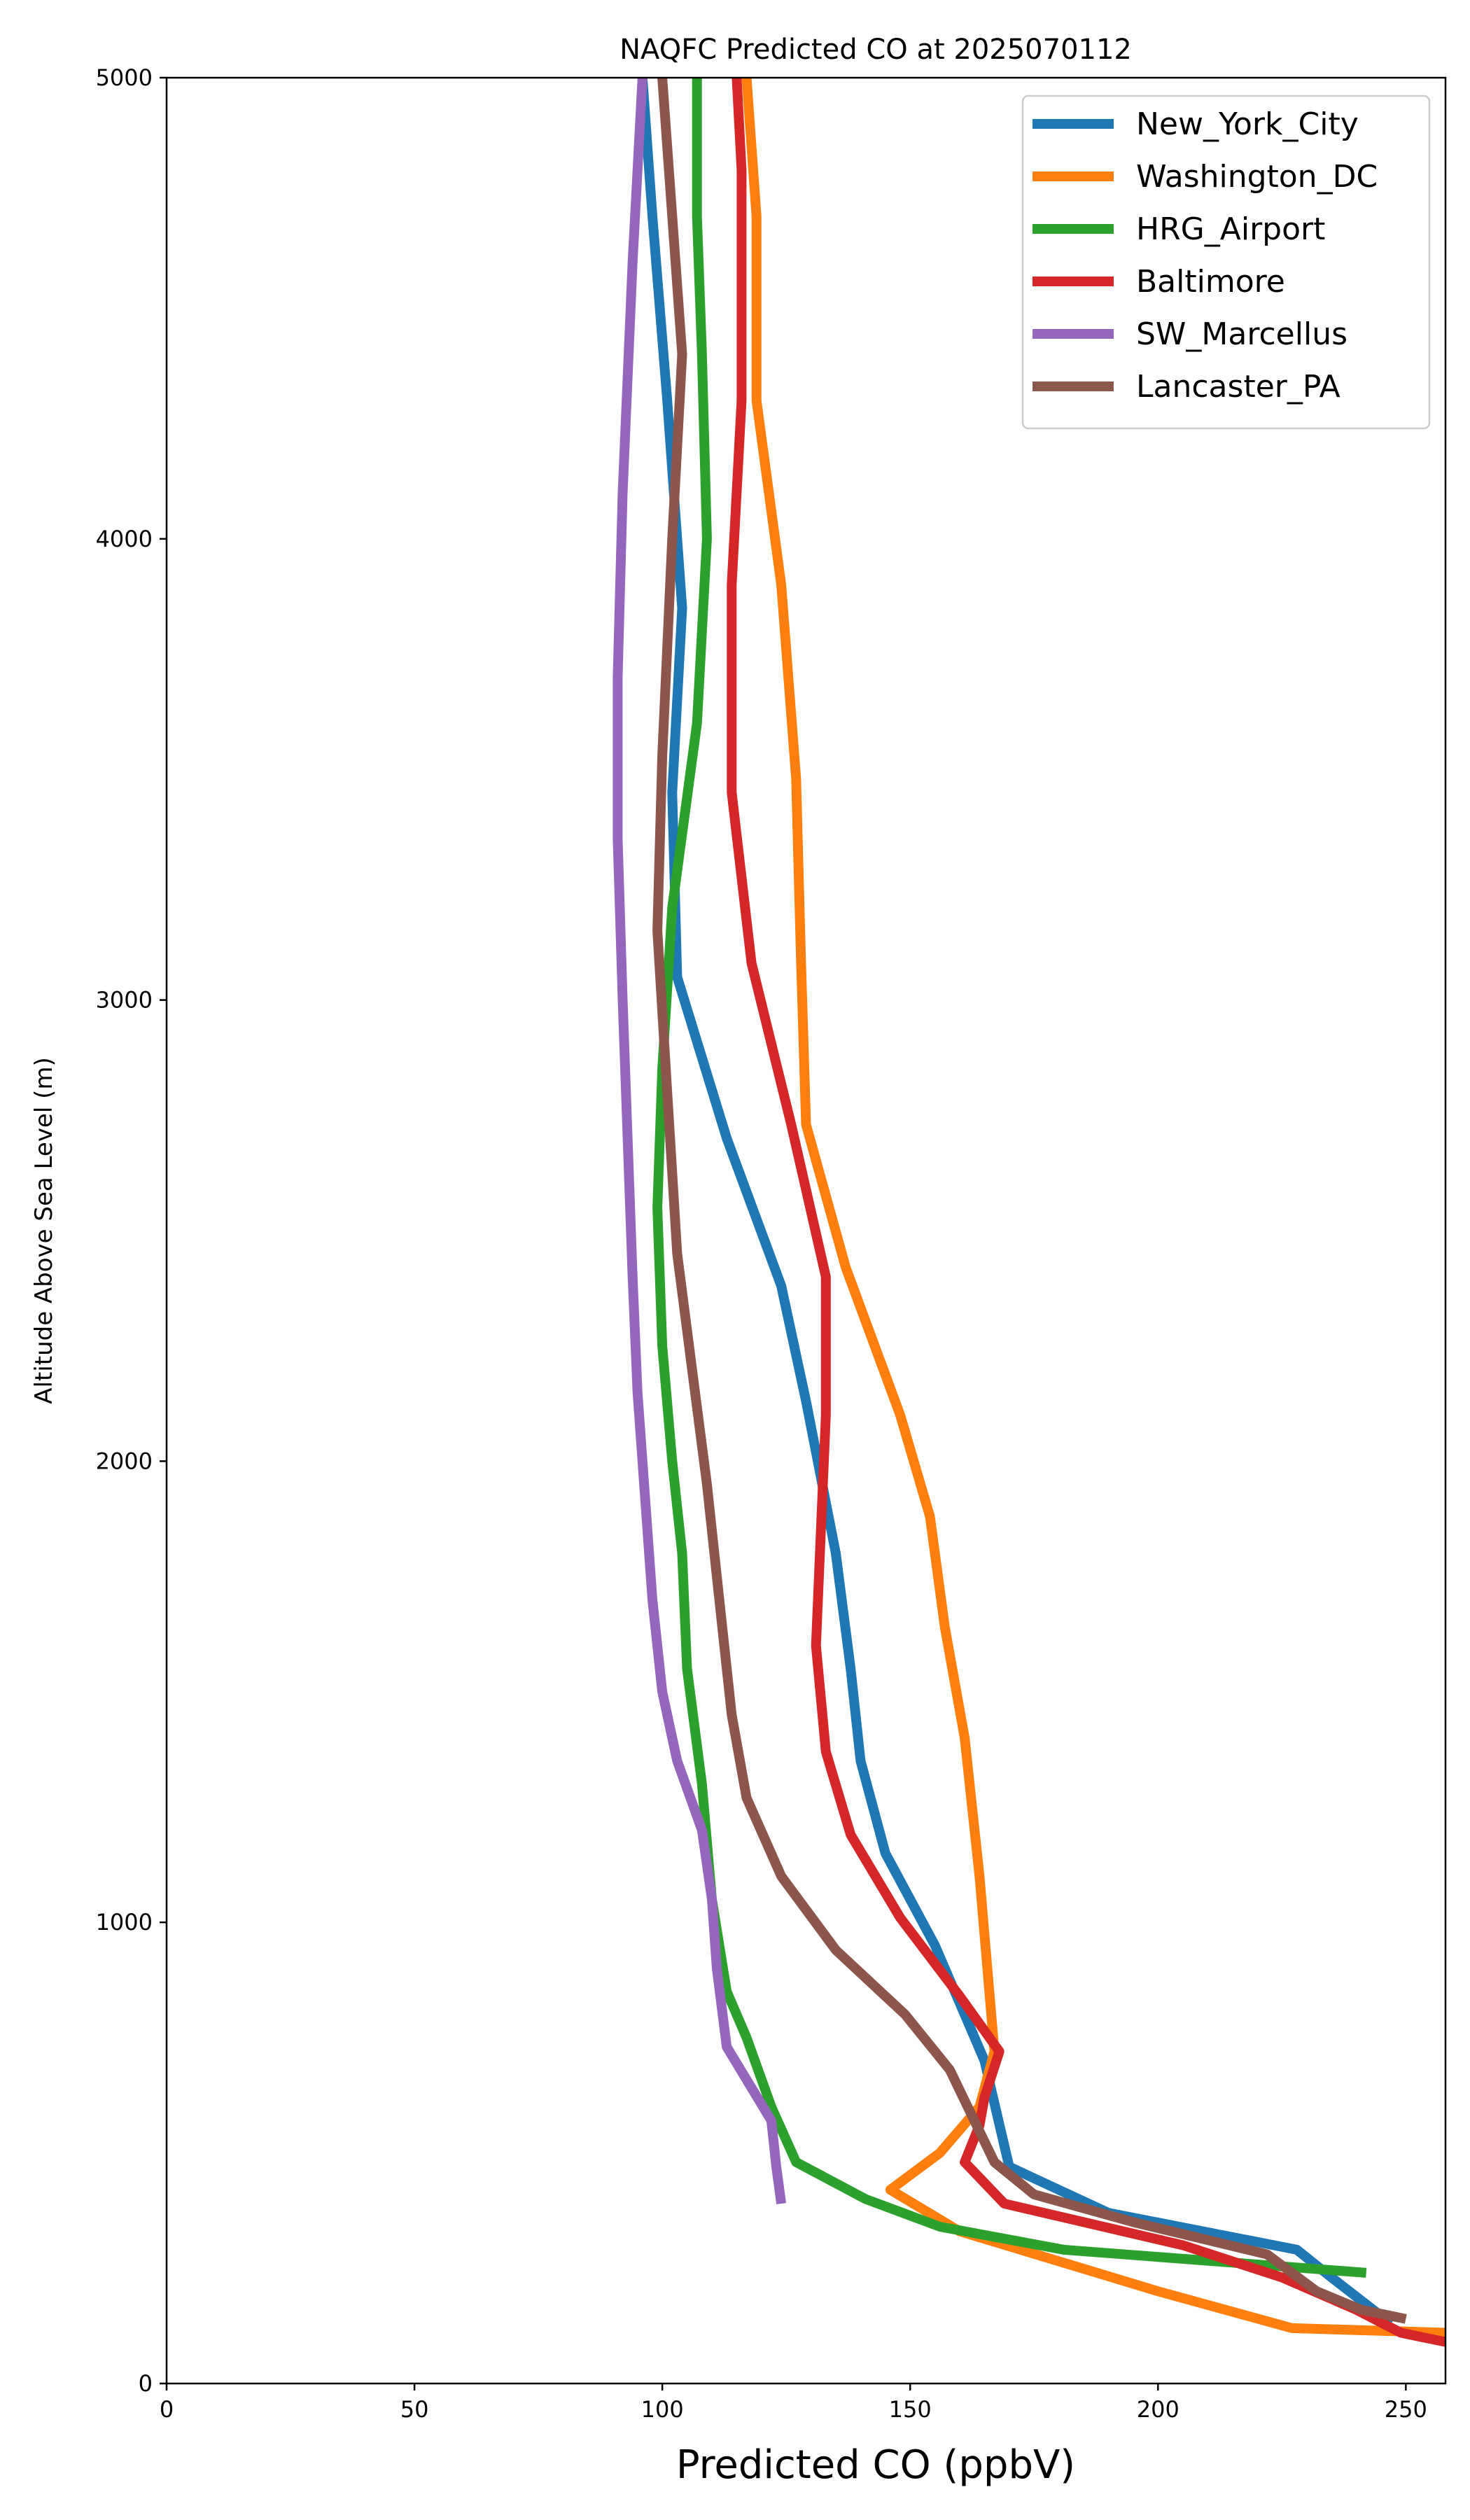 The height and width of the screenshot is (2520, 1470). What do you see at coordinates (875, 2465) in the screenshot?
I see `x-axis-label: Predicted CO (ppbV)` at bounding box center [875, 2465].